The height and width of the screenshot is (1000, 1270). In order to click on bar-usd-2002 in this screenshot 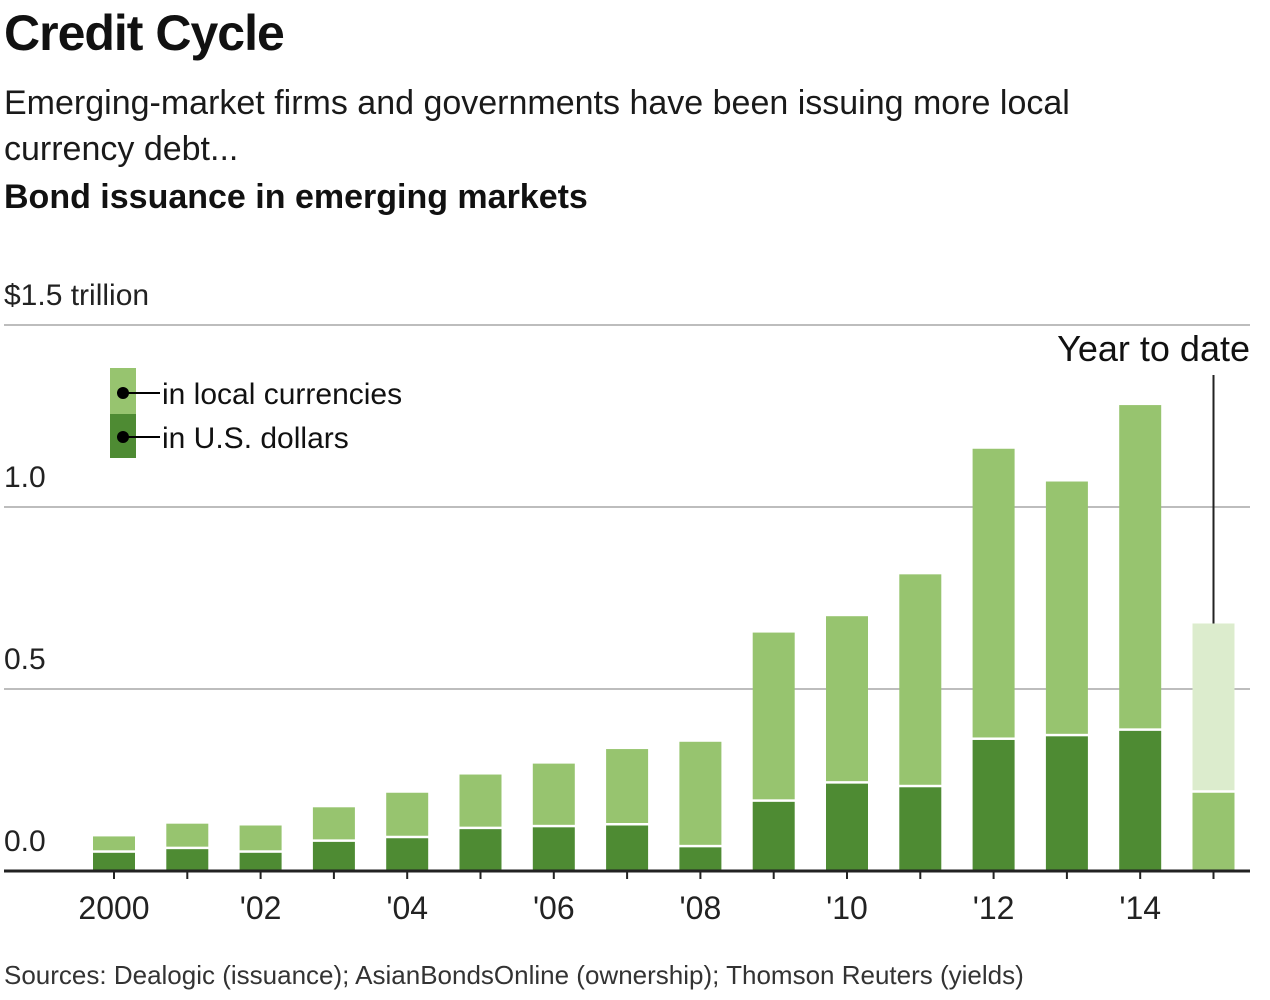, I will do `click(260, 861)`.